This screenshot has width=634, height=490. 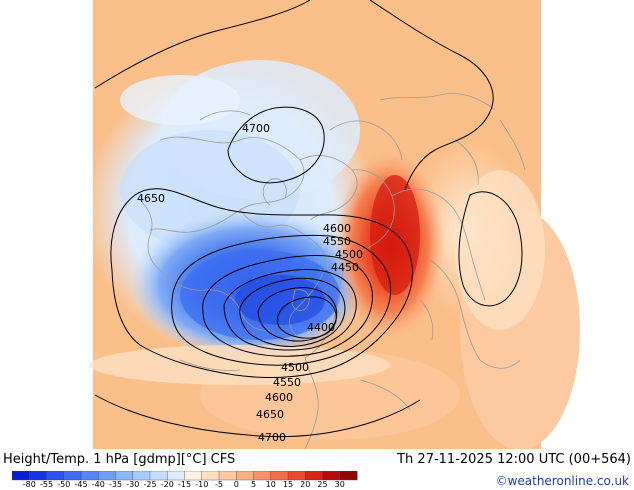 I want to click on colorbar-tick-label: -35, so click(x=115, y=484).